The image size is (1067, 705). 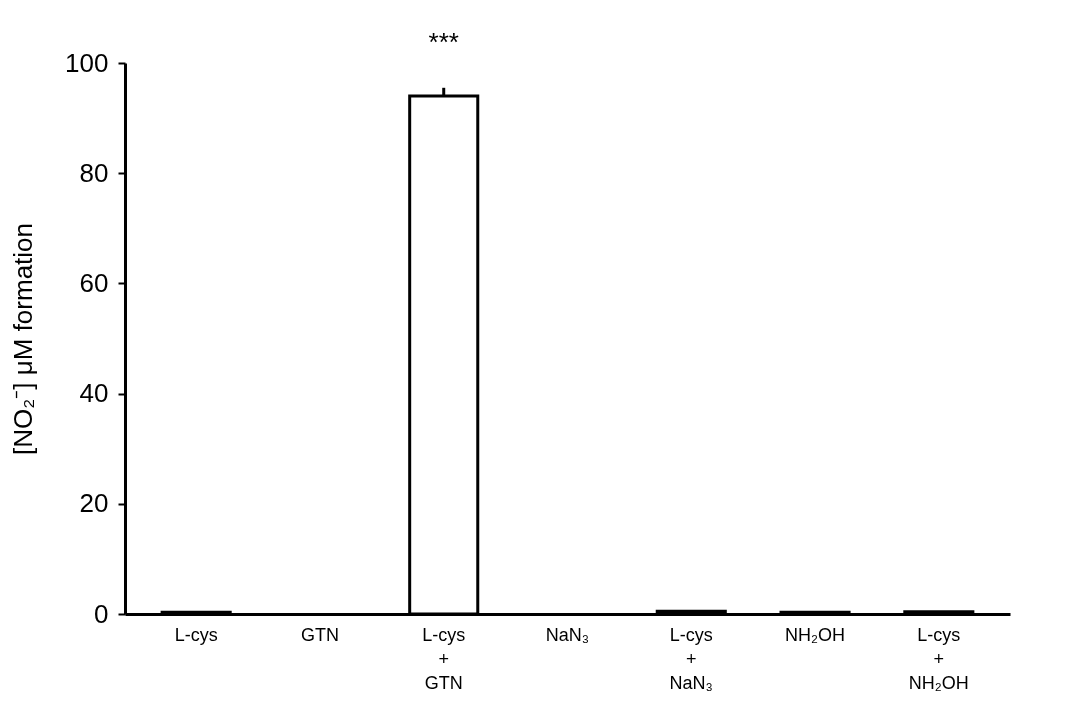 What do you see at coordinates (938, 658) in the screenshot?
I see `x-tick-label: L-cys + NH₂OH` at bounding box center [938, 658].